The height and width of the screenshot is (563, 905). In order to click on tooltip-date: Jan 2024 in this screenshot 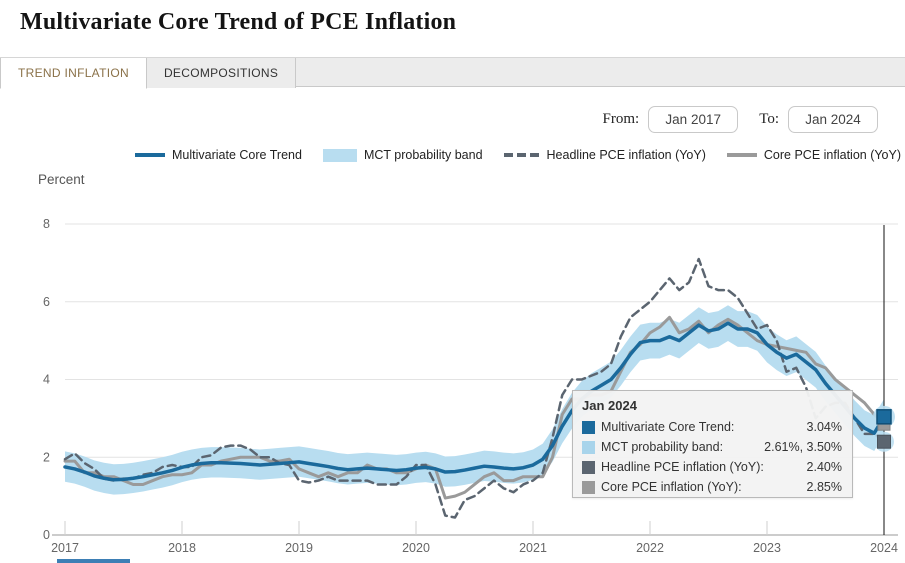, I will do `click(609, 405)`.